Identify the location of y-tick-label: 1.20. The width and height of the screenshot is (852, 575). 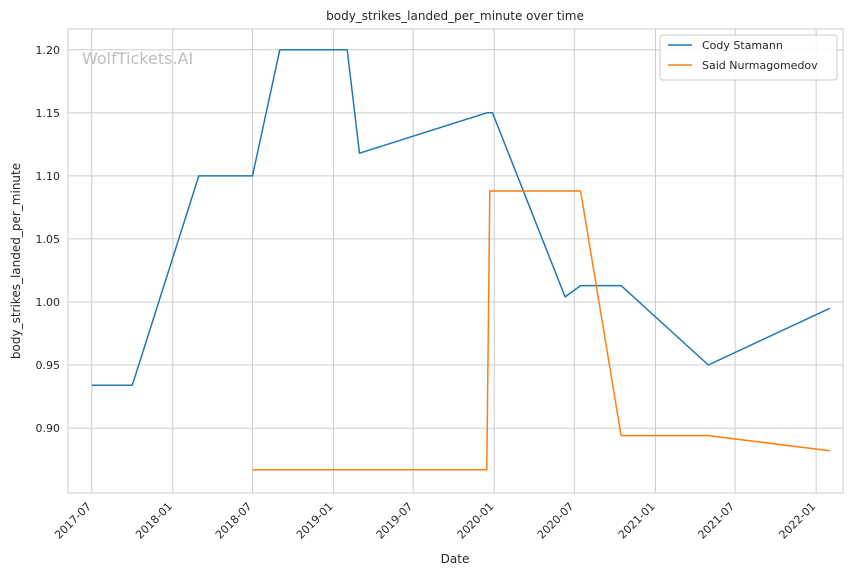
(48, 50).